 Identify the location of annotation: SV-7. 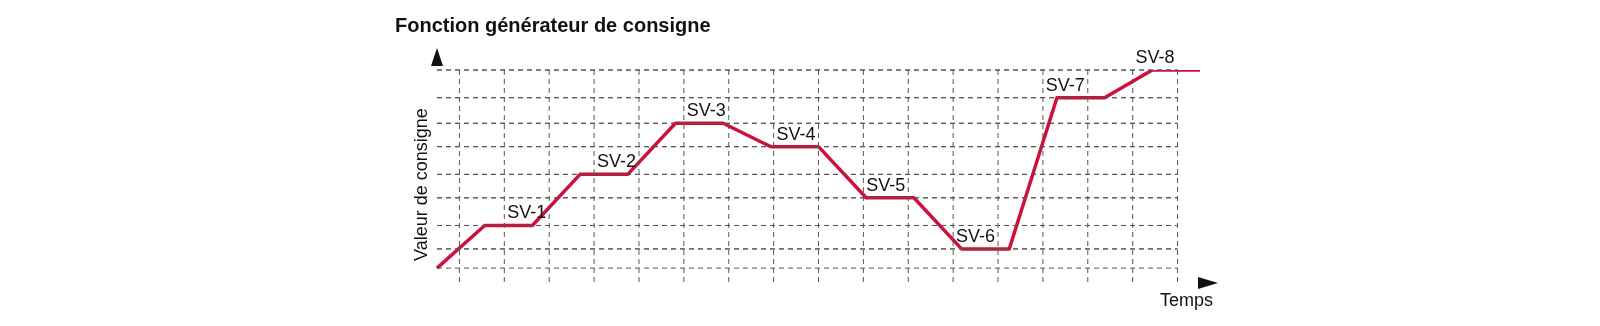
(1065, 84).